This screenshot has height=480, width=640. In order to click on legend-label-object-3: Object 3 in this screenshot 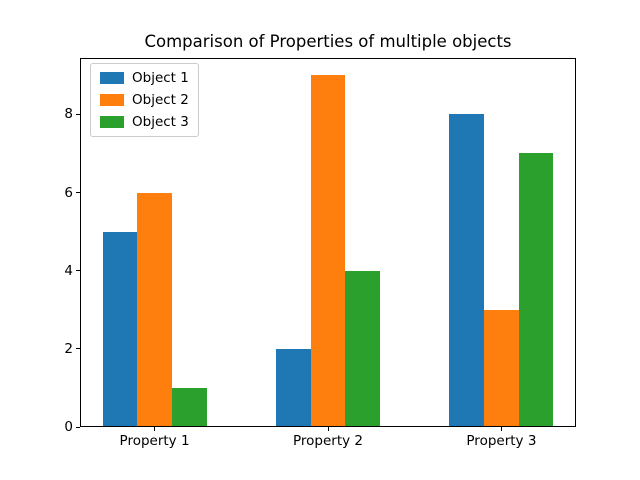, I will do `click(160, 122)`.